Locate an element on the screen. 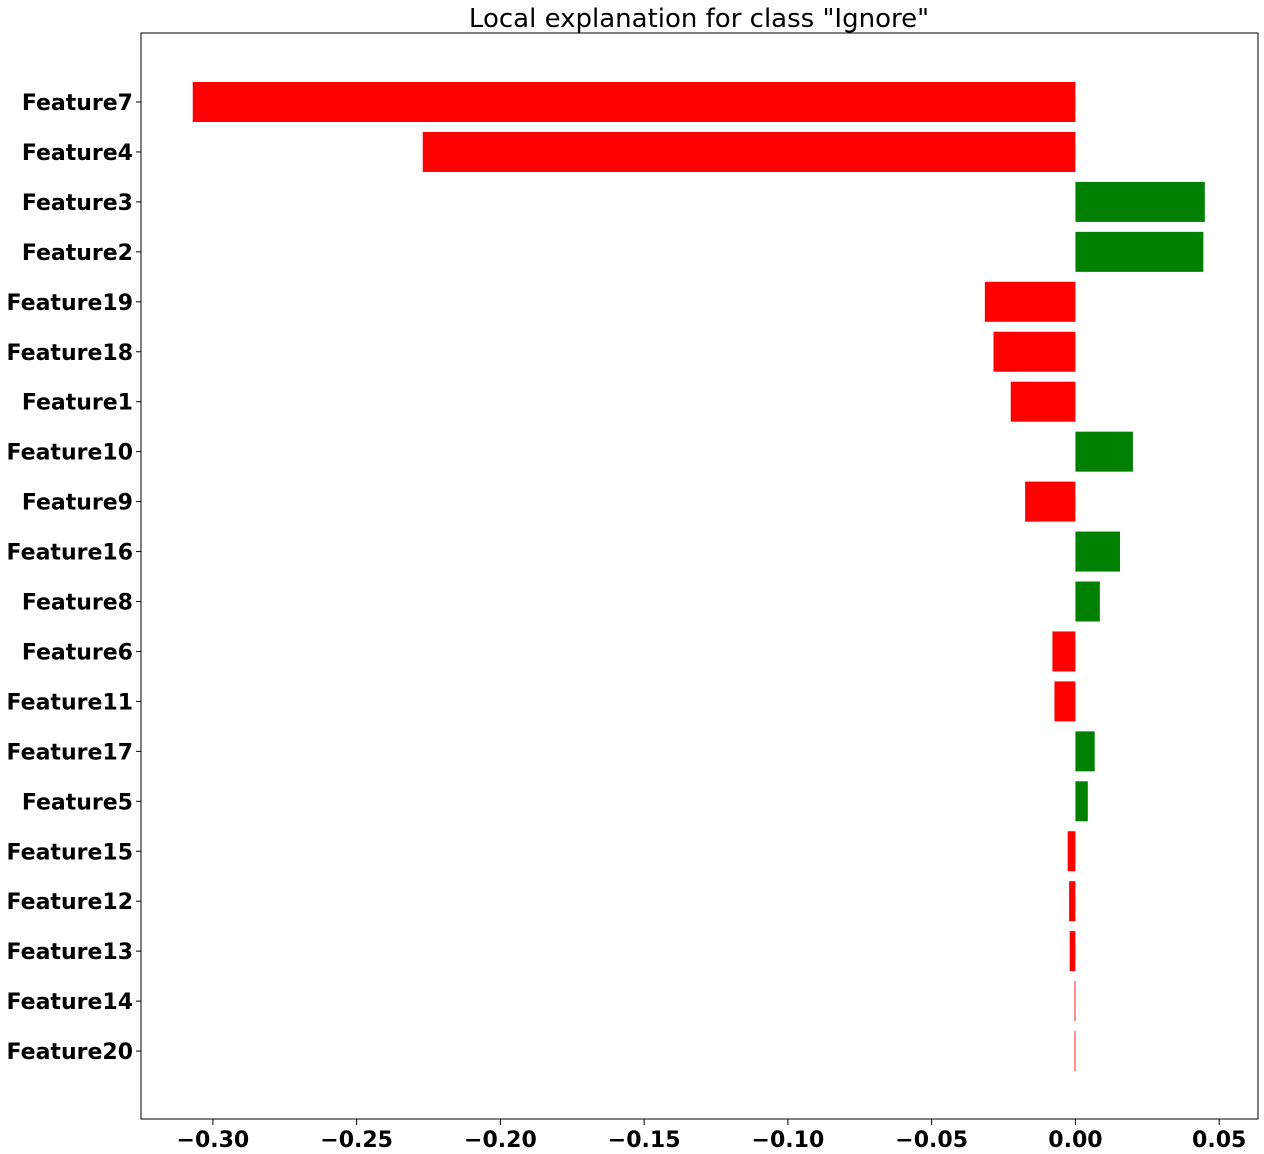  bar-feature10 is located at coordinates (1104, 451).